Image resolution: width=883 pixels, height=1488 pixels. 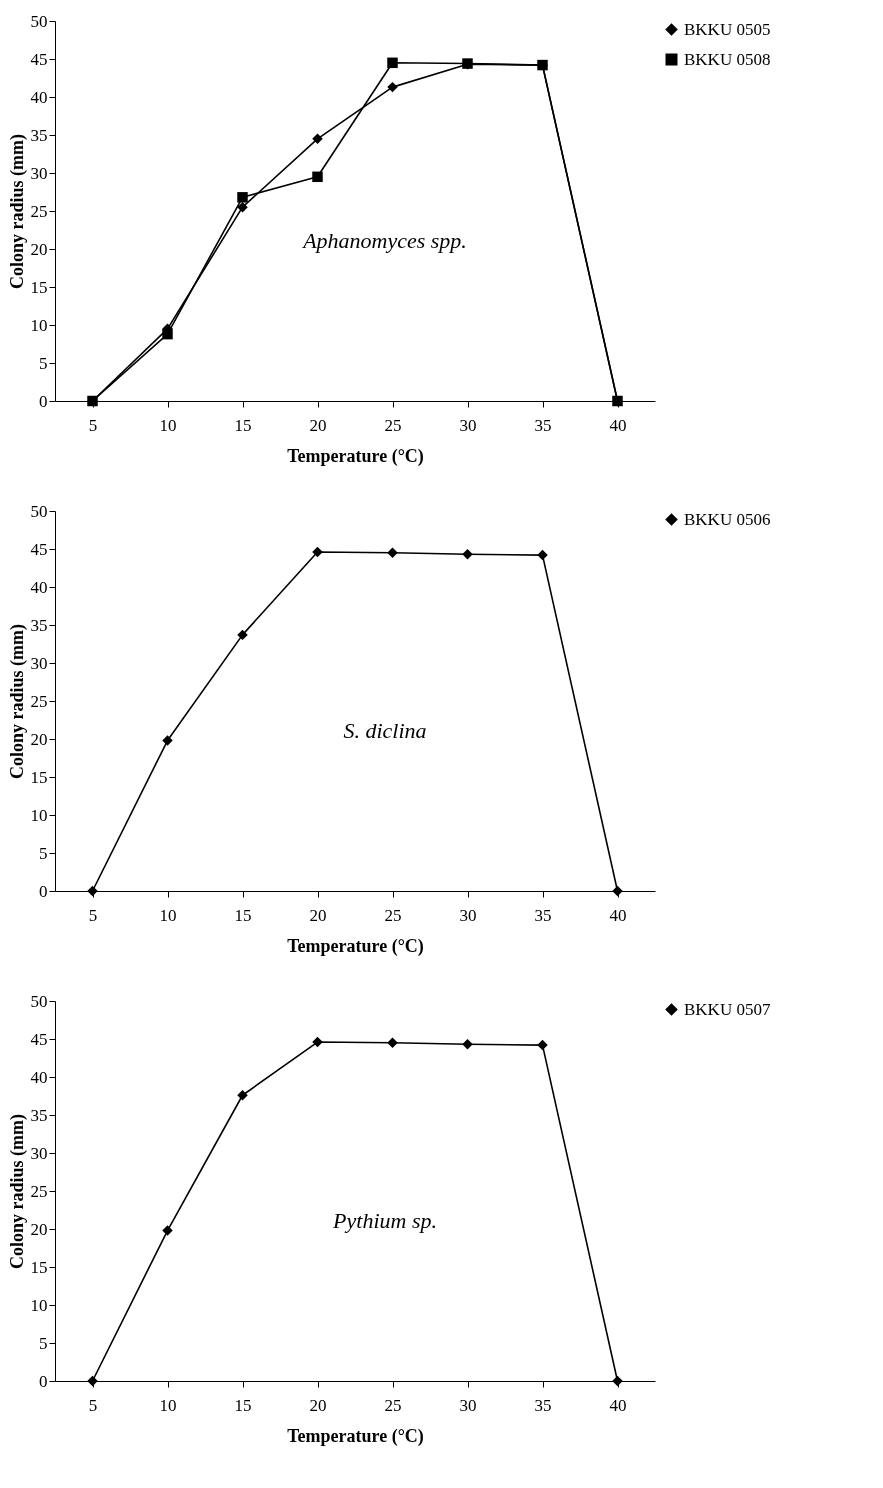 I want to click on legend-label: BKKU 0506, so click(x=727, y=519).